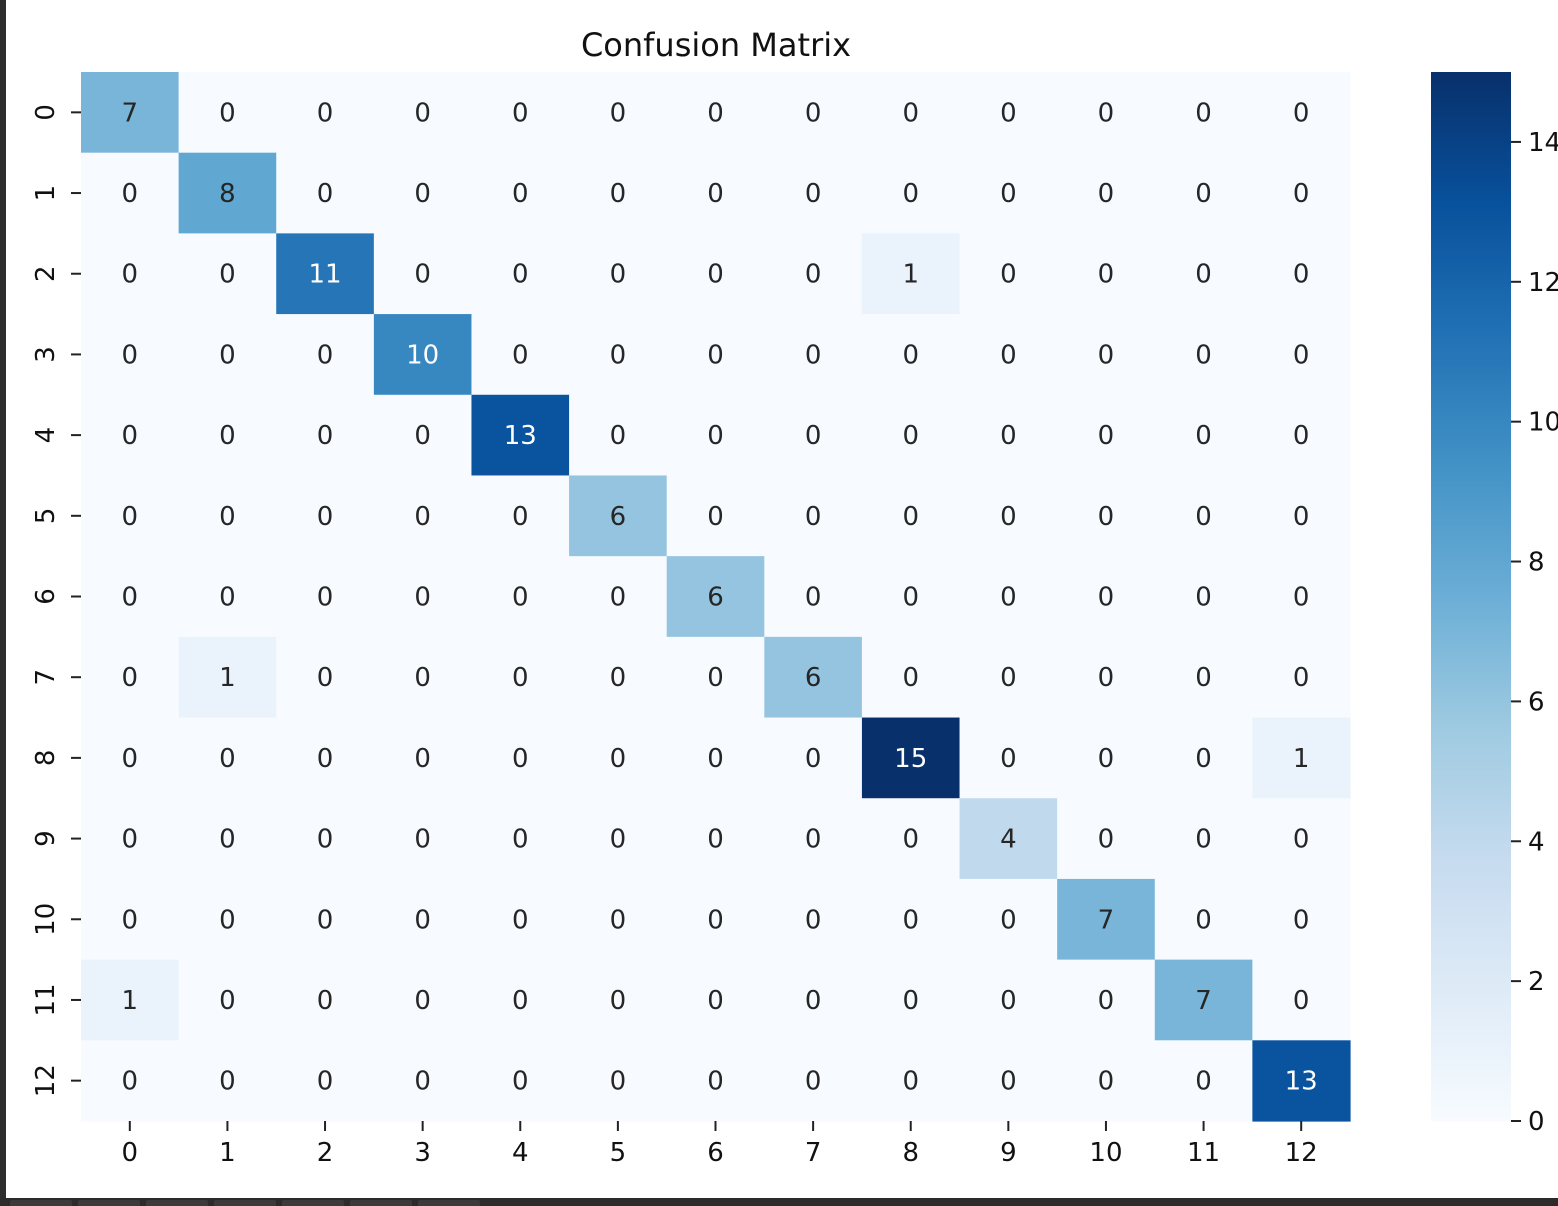 This screenshot has width=1558, height=1206. I want to click on colorbar-tick-label: 0, so click(1536, 1122).